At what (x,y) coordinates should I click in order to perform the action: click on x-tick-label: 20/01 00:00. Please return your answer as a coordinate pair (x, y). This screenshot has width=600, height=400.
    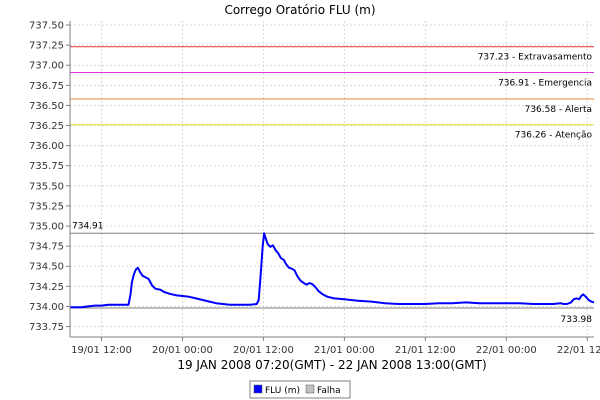
    Looking at the image, I should click on (182, 350).